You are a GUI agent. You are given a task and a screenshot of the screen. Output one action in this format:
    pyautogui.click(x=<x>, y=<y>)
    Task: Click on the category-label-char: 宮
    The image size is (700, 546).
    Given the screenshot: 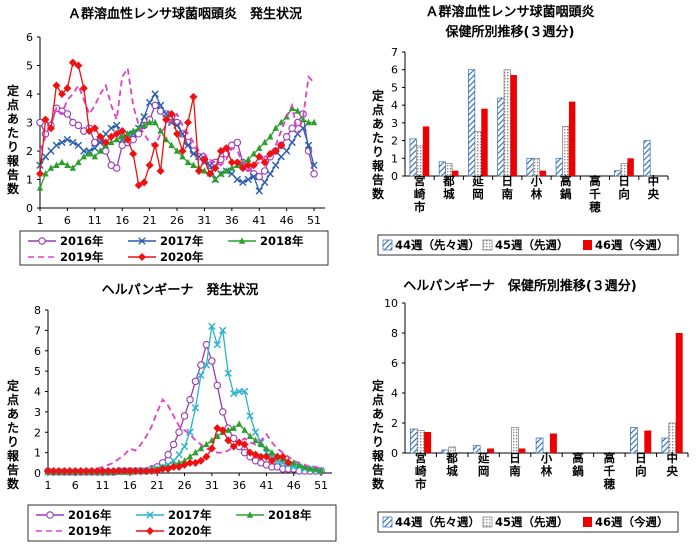 What is the action you would take?
    pyautogui.click(x=420, y=181)
    